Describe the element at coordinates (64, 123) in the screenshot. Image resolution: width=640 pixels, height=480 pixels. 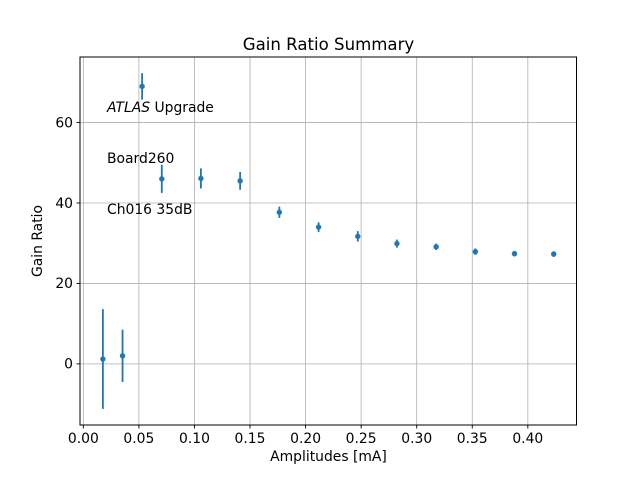
I see `y-tick-label: 60` at that location.